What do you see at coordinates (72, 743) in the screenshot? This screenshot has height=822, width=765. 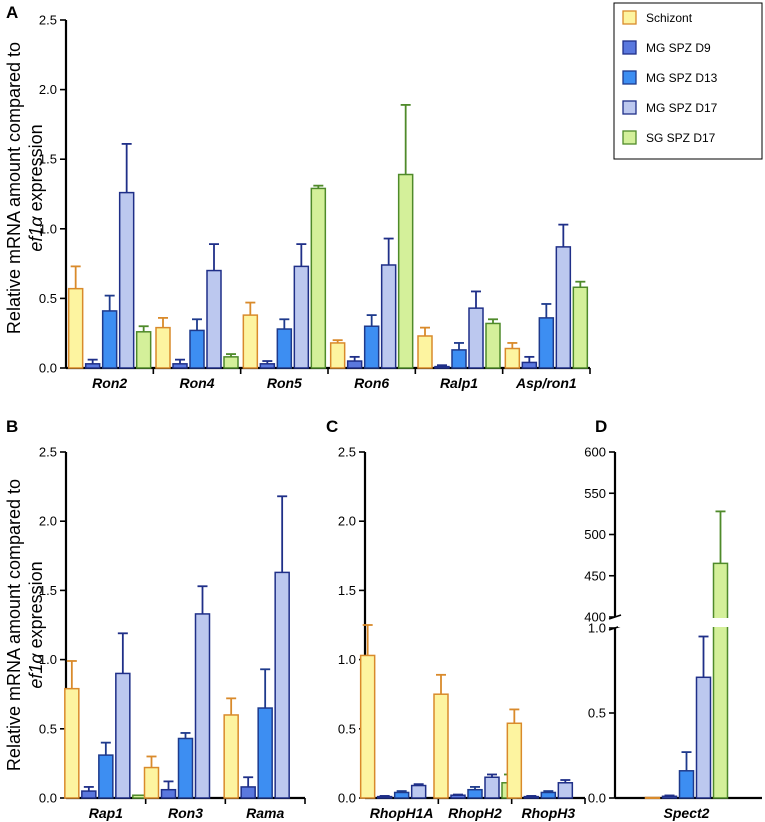 I see `bar-panel-b-rap1-schizont` at bounding box center [72, 743].